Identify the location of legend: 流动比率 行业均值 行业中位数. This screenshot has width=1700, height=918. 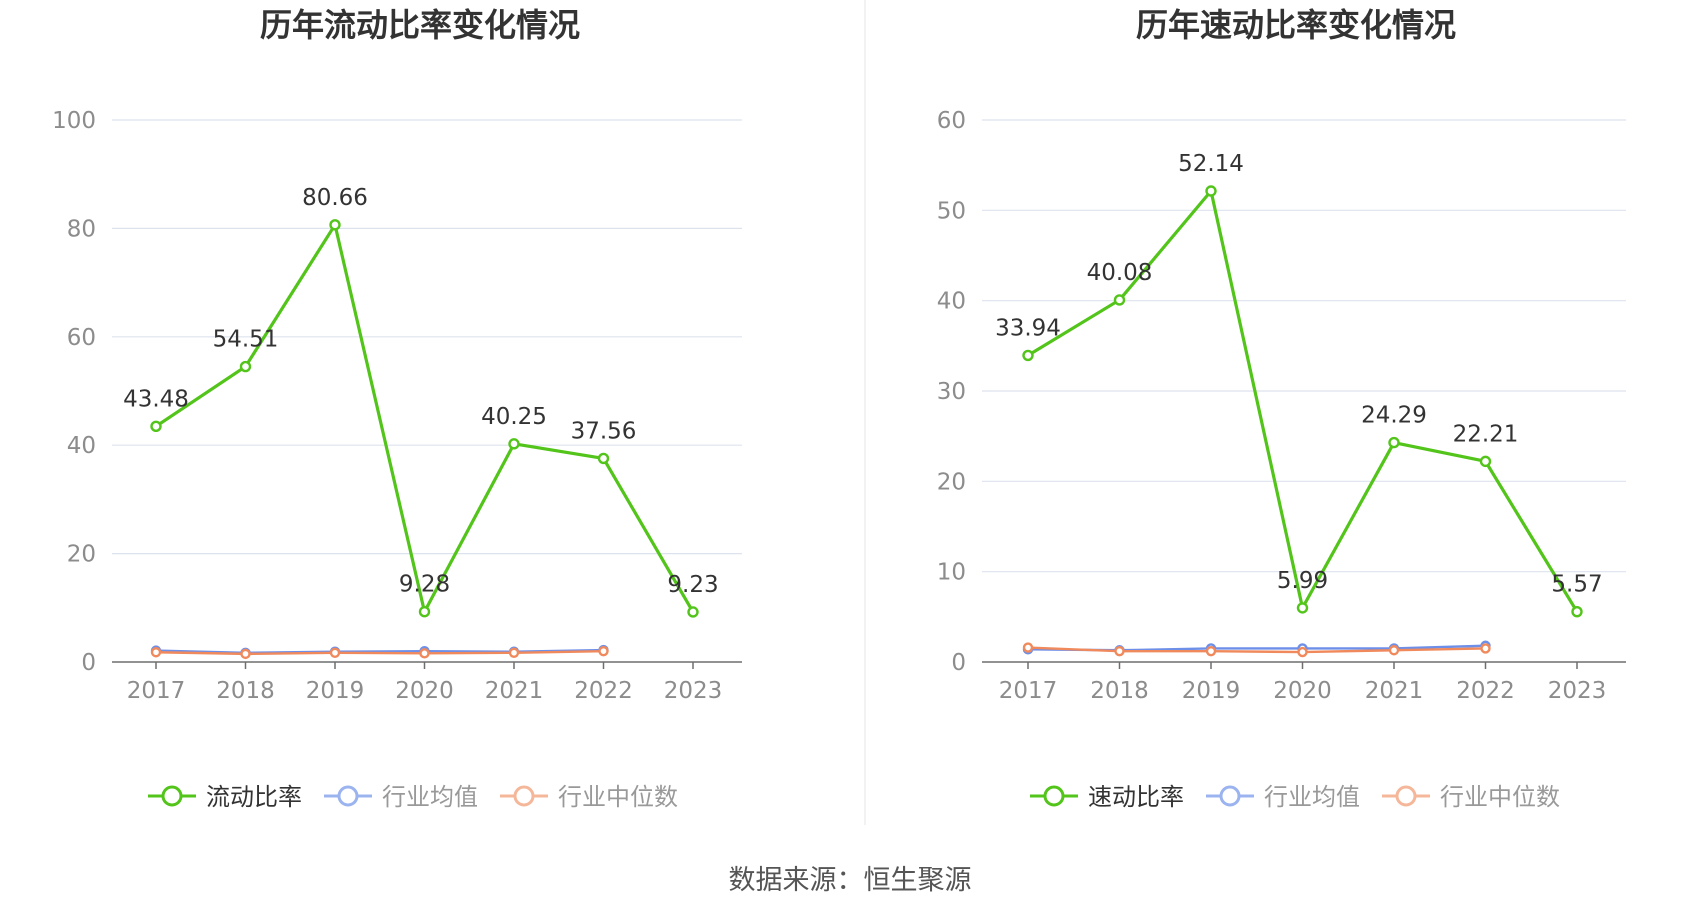
(413, 797).